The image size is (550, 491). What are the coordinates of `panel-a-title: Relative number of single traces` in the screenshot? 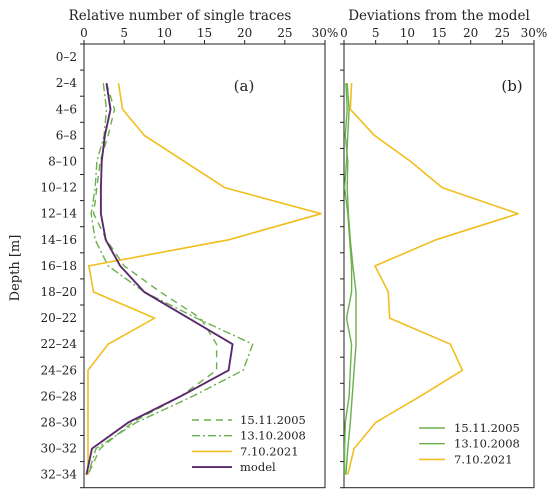 It's located at (180, 16).